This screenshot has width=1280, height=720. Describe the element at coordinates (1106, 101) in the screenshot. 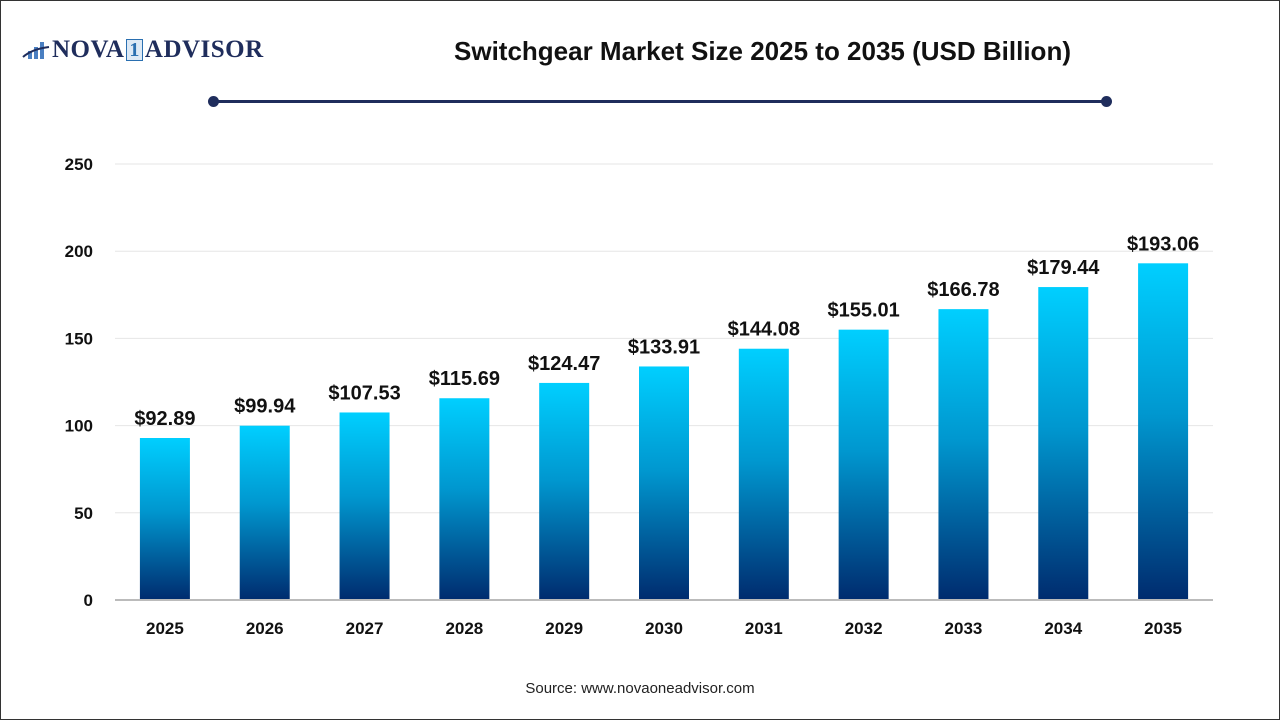

I see `divider-dot-right` at that location.